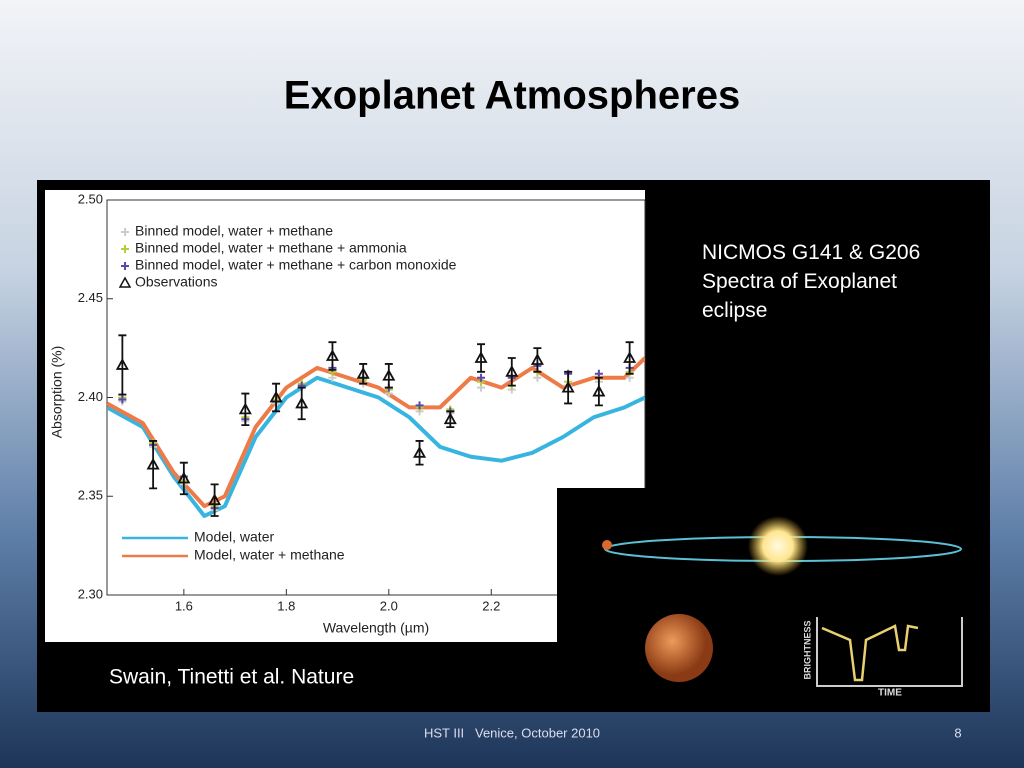 The image size is (1024, 768). What do you see at coordinates (778, 546) in the screenshot?
I see `star` at bounding box center [778, 546].